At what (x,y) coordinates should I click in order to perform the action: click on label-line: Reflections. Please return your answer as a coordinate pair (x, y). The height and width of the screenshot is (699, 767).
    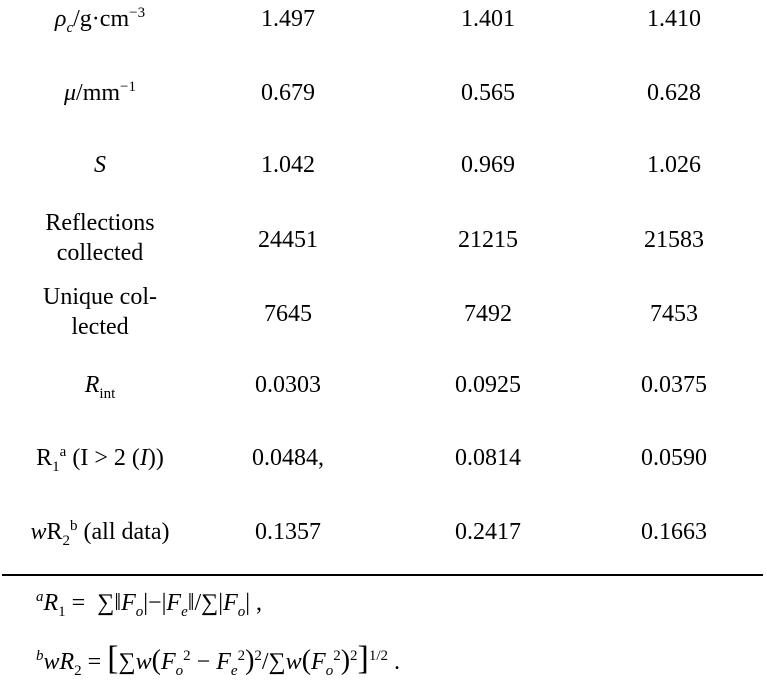
    Looking at the image, I should click on (100, 223).